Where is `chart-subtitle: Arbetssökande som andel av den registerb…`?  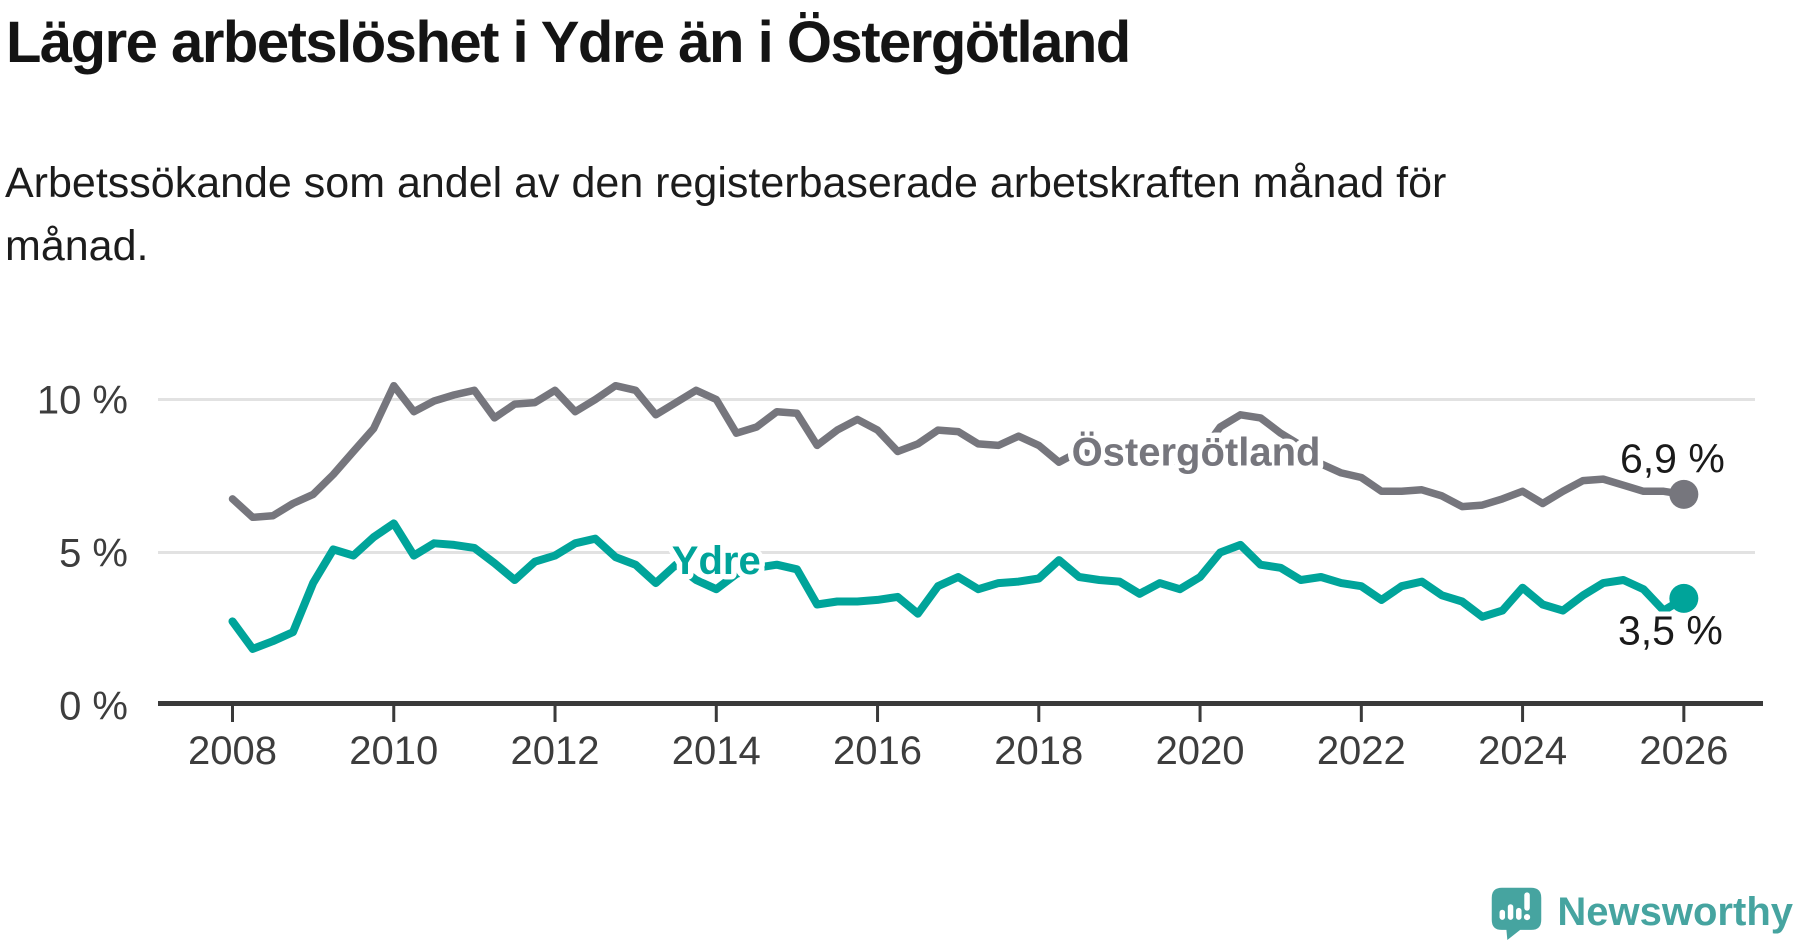
chart-subtitle: Arbetssökande som andel av den registerb… is located at coordinates (726, 214).